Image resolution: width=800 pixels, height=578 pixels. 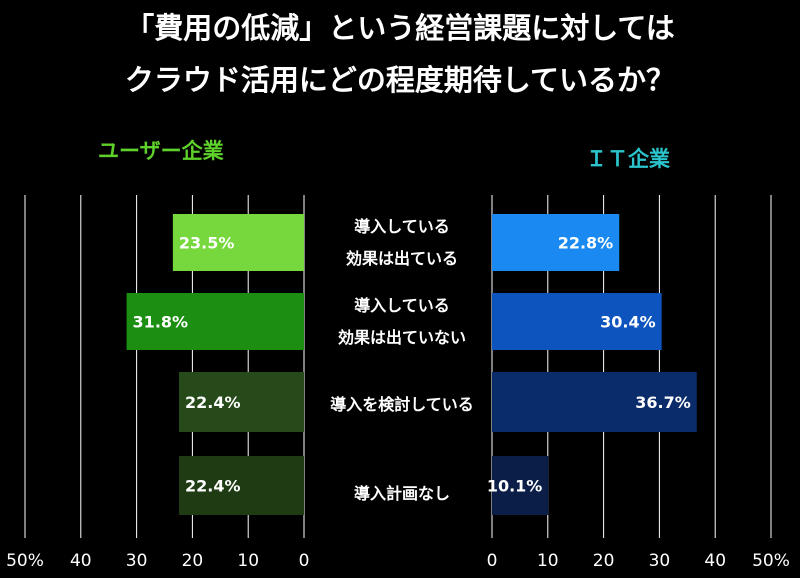 I want to click on data-label-it-2: 30.4%, so click(x=628, y=322).